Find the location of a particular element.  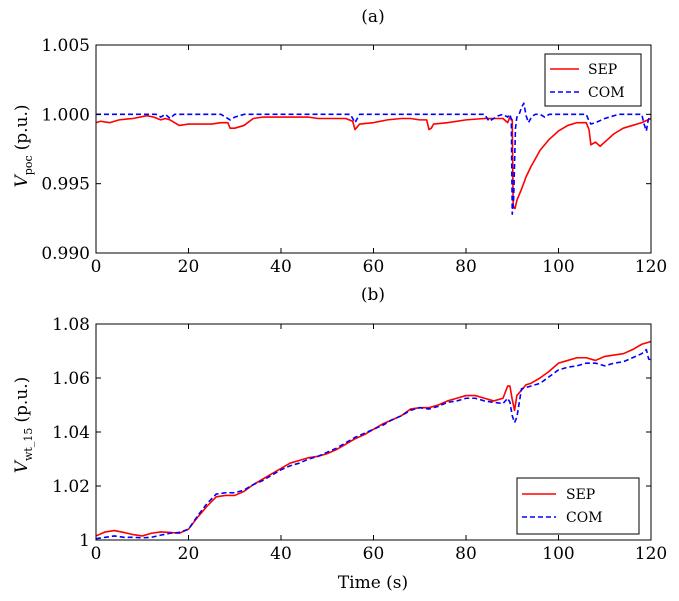

panel-b-xtick-label: 40 is located at coordinates (281, 554).